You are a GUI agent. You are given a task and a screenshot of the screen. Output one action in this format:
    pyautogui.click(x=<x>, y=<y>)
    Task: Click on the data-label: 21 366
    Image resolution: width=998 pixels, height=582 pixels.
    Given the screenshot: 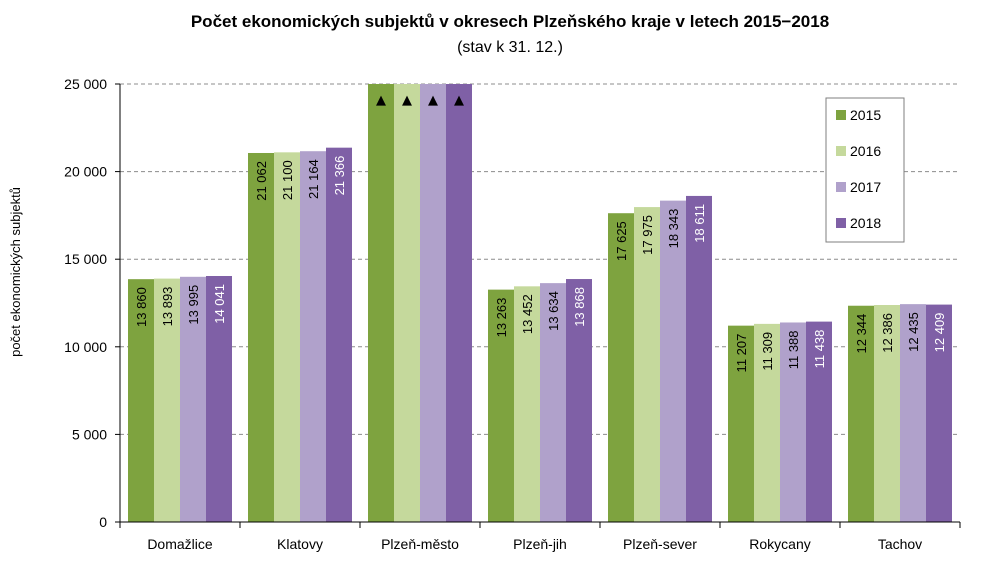 What is the action you would take?
    pyautogui.click(x=339, y=176)
    